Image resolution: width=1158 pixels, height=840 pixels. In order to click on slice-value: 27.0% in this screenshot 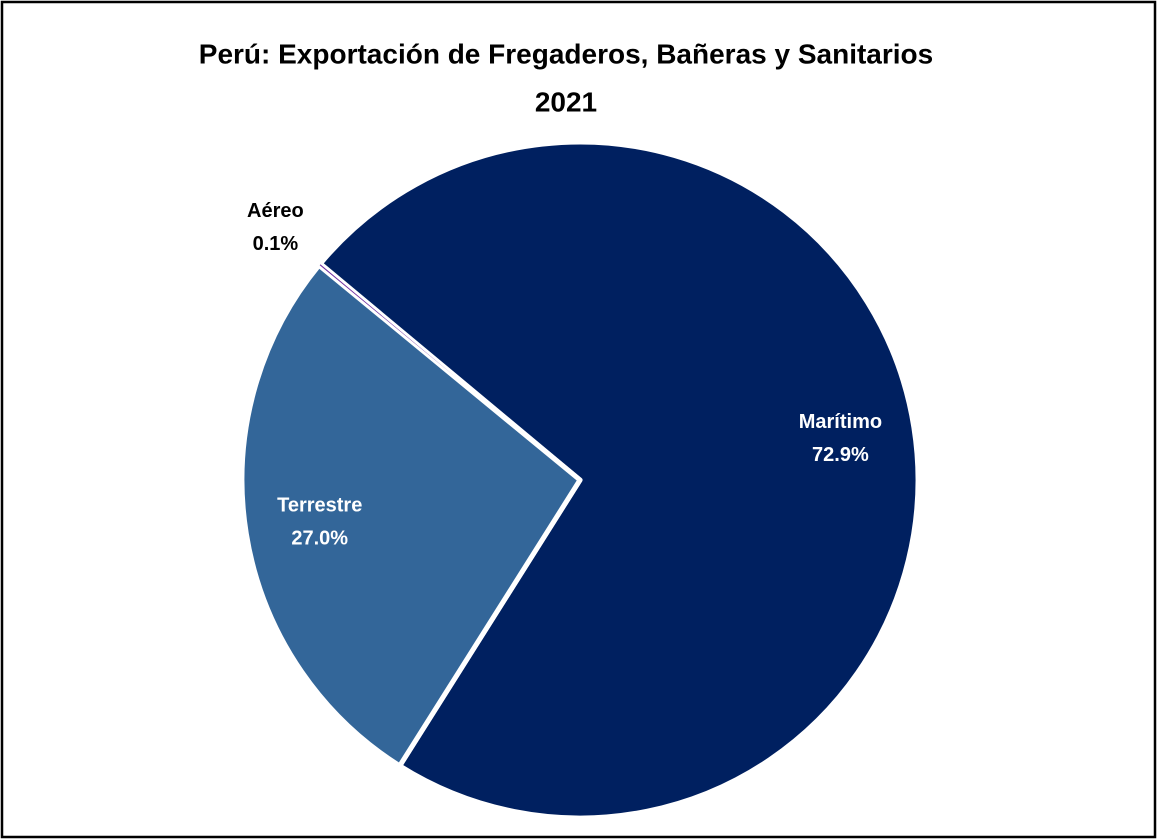, I will do `click(319, 538)`.